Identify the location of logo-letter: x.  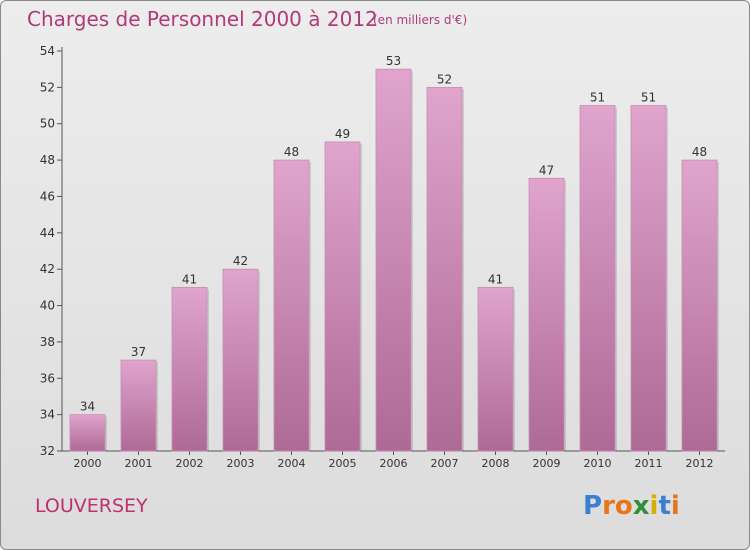
(641, 506).